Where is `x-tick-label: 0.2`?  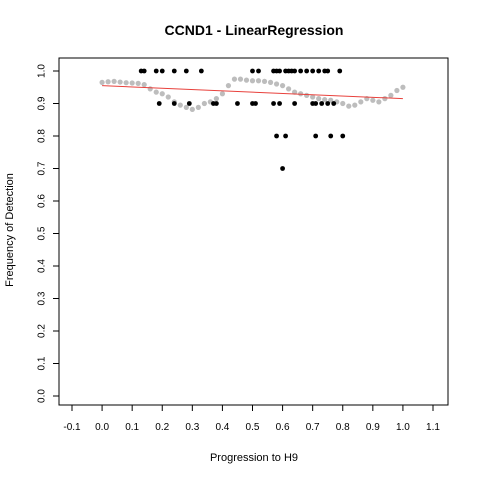
x-tick-label: 0.2 is located at coordinates (162, 427).